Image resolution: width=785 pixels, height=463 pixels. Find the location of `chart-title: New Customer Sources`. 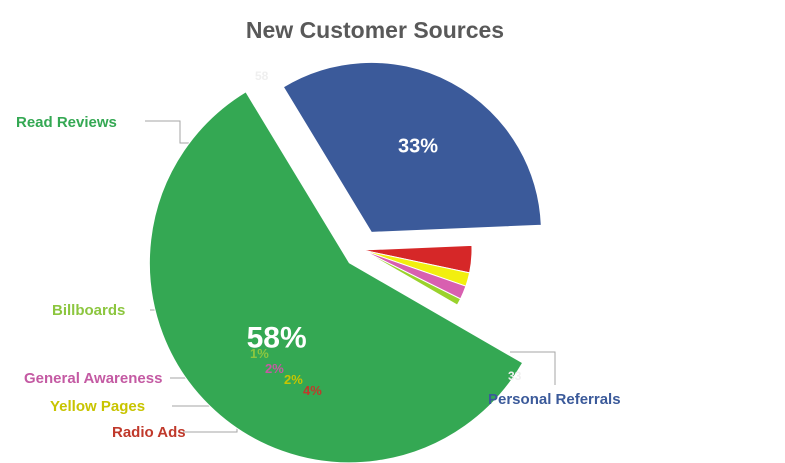

chart-title: New Customer Sources is located at coordinates (375, 30).